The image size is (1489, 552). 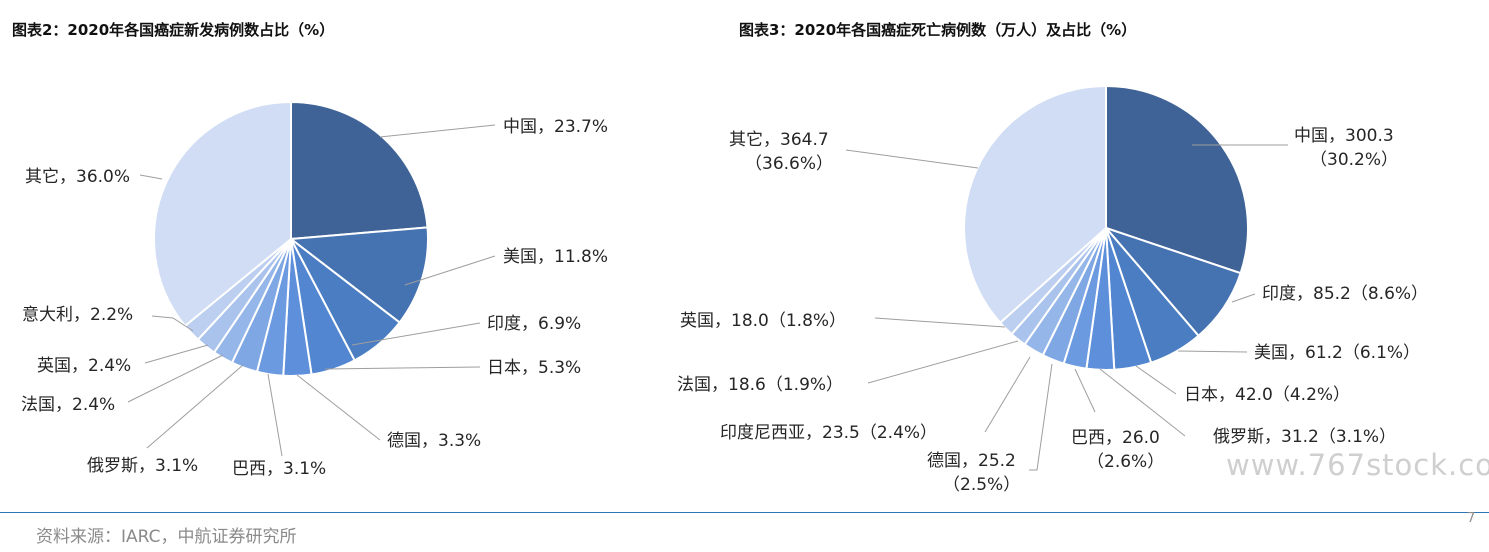 I want to click on leader-line-意大利, so click(x=172, y=323).